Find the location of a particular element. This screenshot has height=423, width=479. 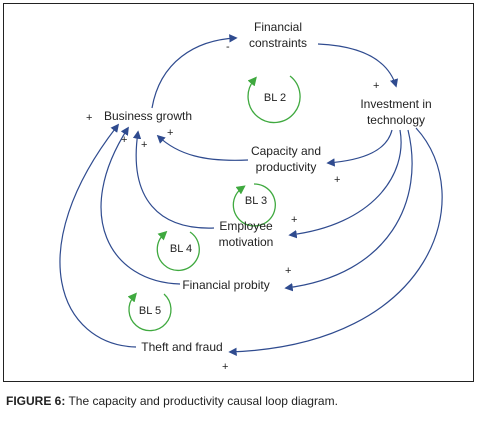

polarity-sign-capacity: + is located at coordinates (337, 180).